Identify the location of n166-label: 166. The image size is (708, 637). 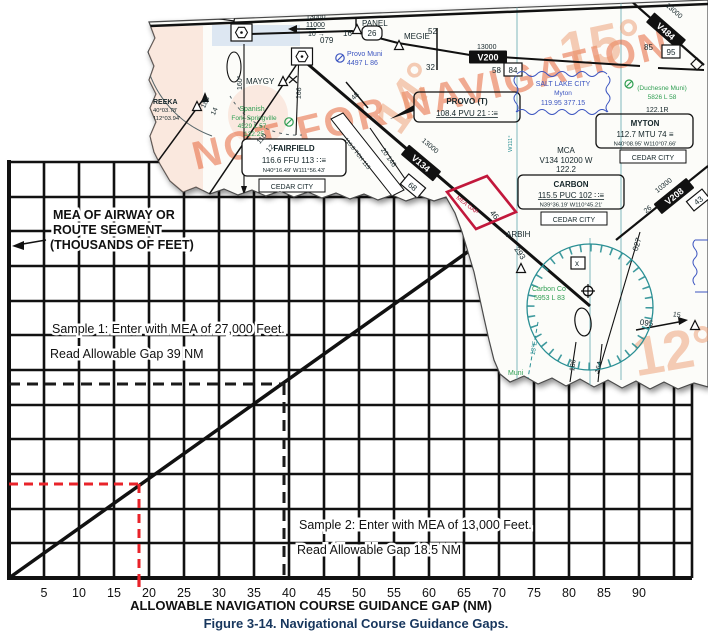
(300, 93).